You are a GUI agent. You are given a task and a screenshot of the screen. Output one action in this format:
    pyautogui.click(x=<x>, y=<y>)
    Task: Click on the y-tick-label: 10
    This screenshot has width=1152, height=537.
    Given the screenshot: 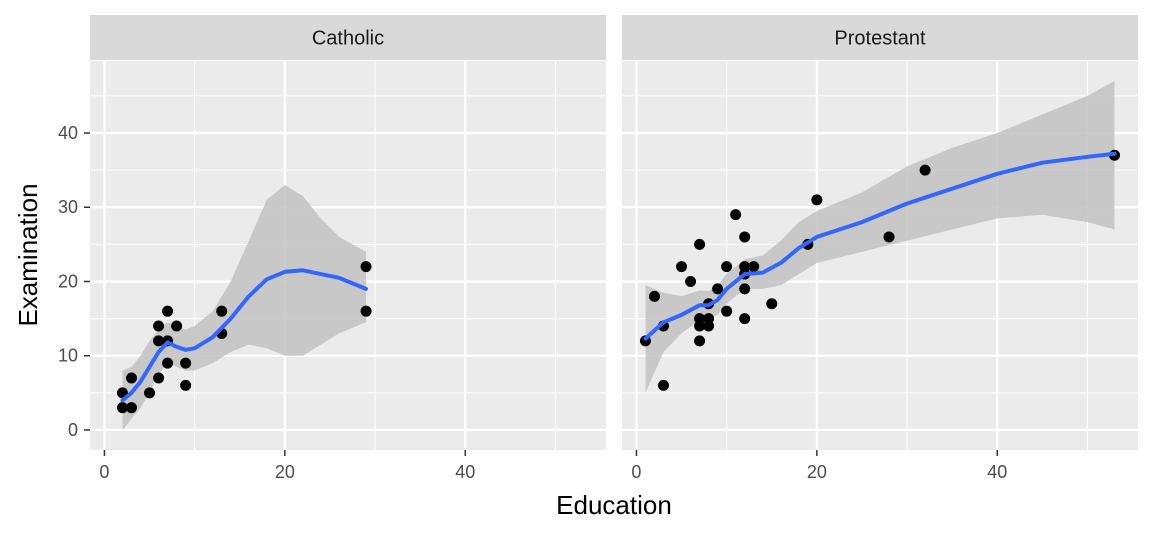 What is the action you would take?
    pyautogui.click(x=68, y=356)
    